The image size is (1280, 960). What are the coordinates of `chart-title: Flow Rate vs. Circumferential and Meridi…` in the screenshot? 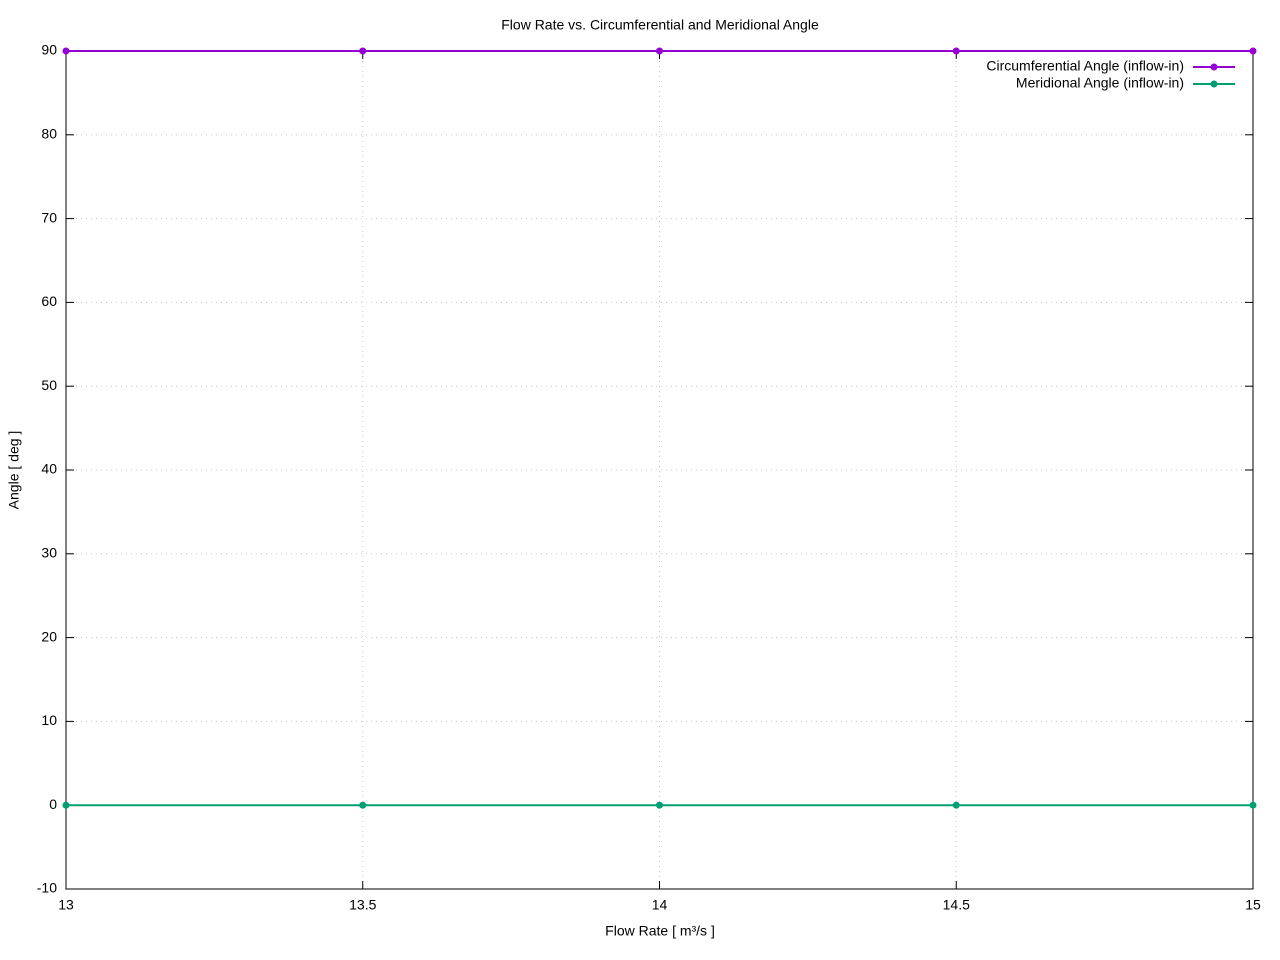 It's located at (660, 25).